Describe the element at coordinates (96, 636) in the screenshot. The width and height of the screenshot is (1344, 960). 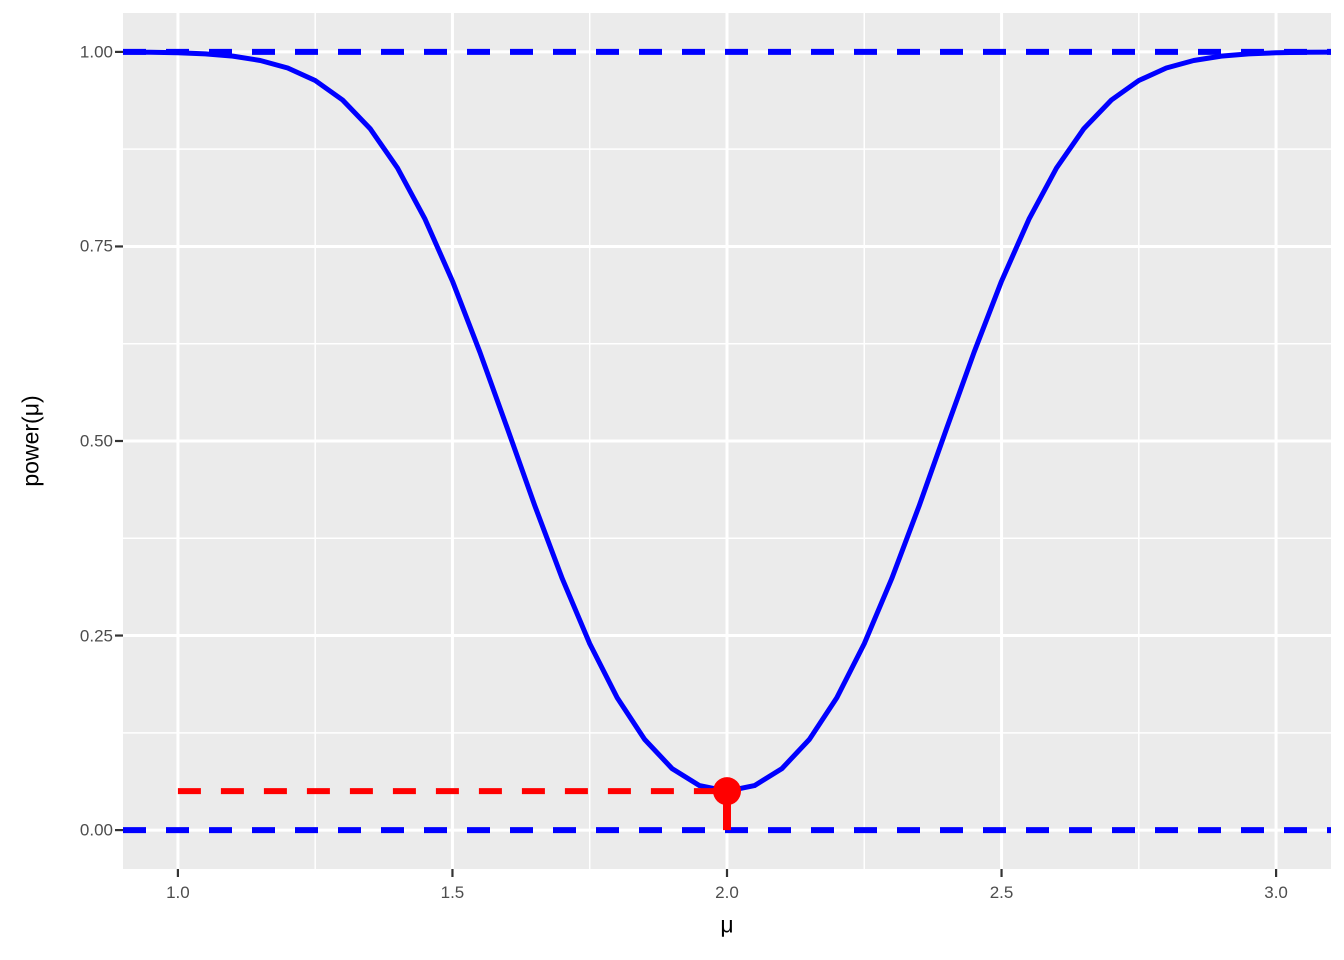
I see `y-tick-label: 0.25` at that location.